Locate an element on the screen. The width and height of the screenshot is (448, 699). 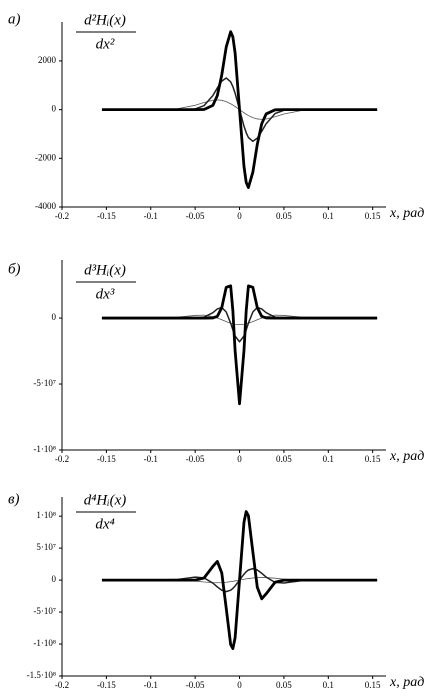
y-tick-label: 5·10⁷ is located at coordinates (46, 547).